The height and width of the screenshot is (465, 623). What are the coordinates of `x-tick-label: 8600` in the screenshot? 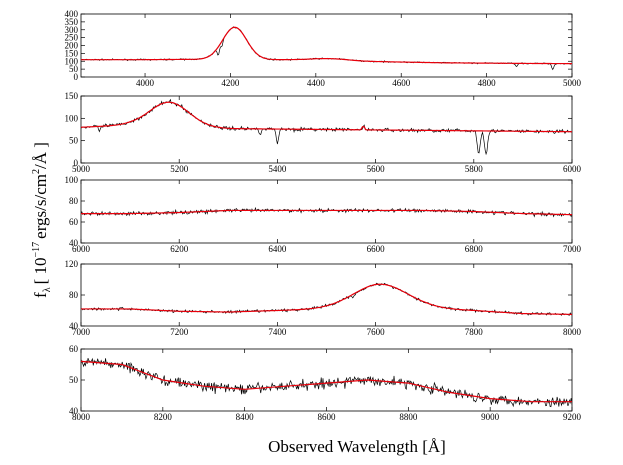 It's located at (327, 417).